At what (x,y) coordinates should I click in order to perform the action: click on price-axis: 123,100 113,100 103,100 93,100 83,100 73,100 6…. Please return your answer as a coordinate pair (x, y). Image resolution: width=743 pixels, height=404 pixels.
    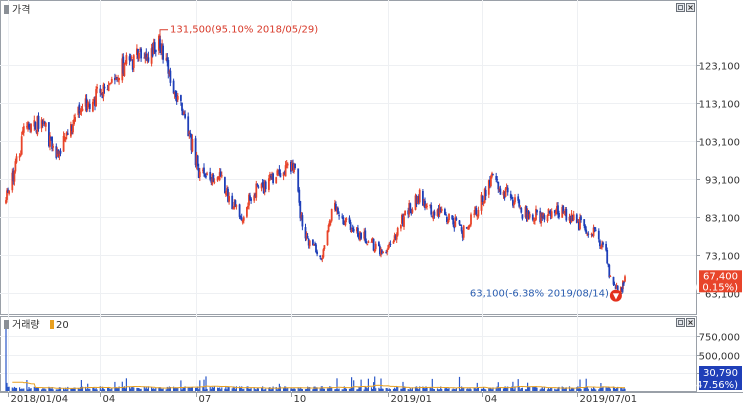
    Looking at the image, I should click on (718, 181).